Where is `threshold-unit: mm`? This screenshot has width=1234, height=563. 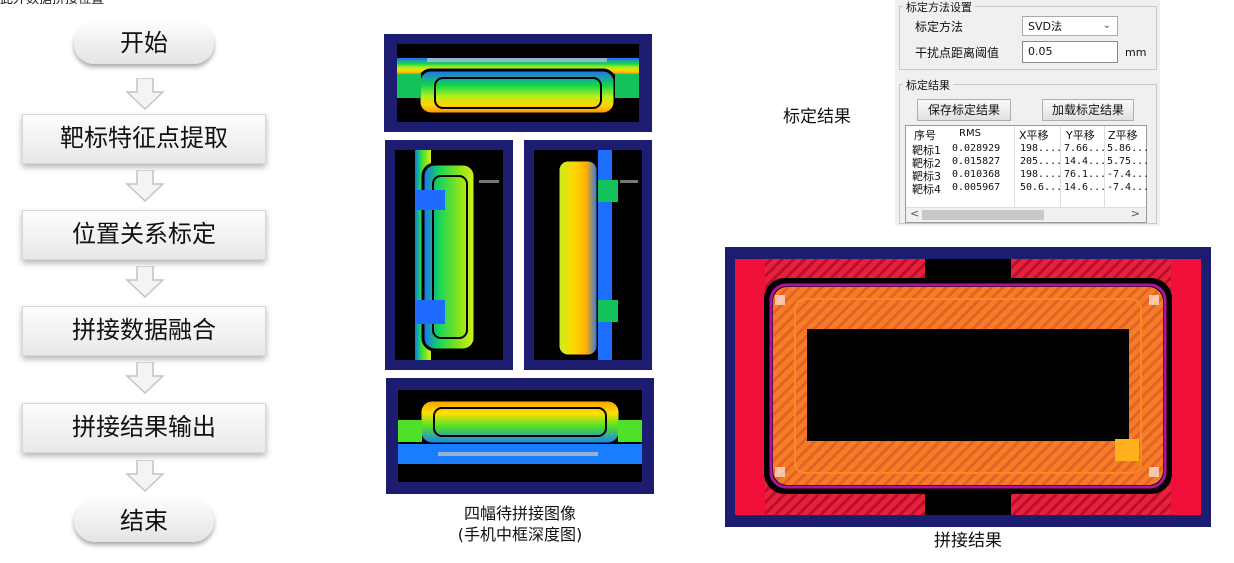
threshold-unit: mm is located at coordinates (1136, 52).